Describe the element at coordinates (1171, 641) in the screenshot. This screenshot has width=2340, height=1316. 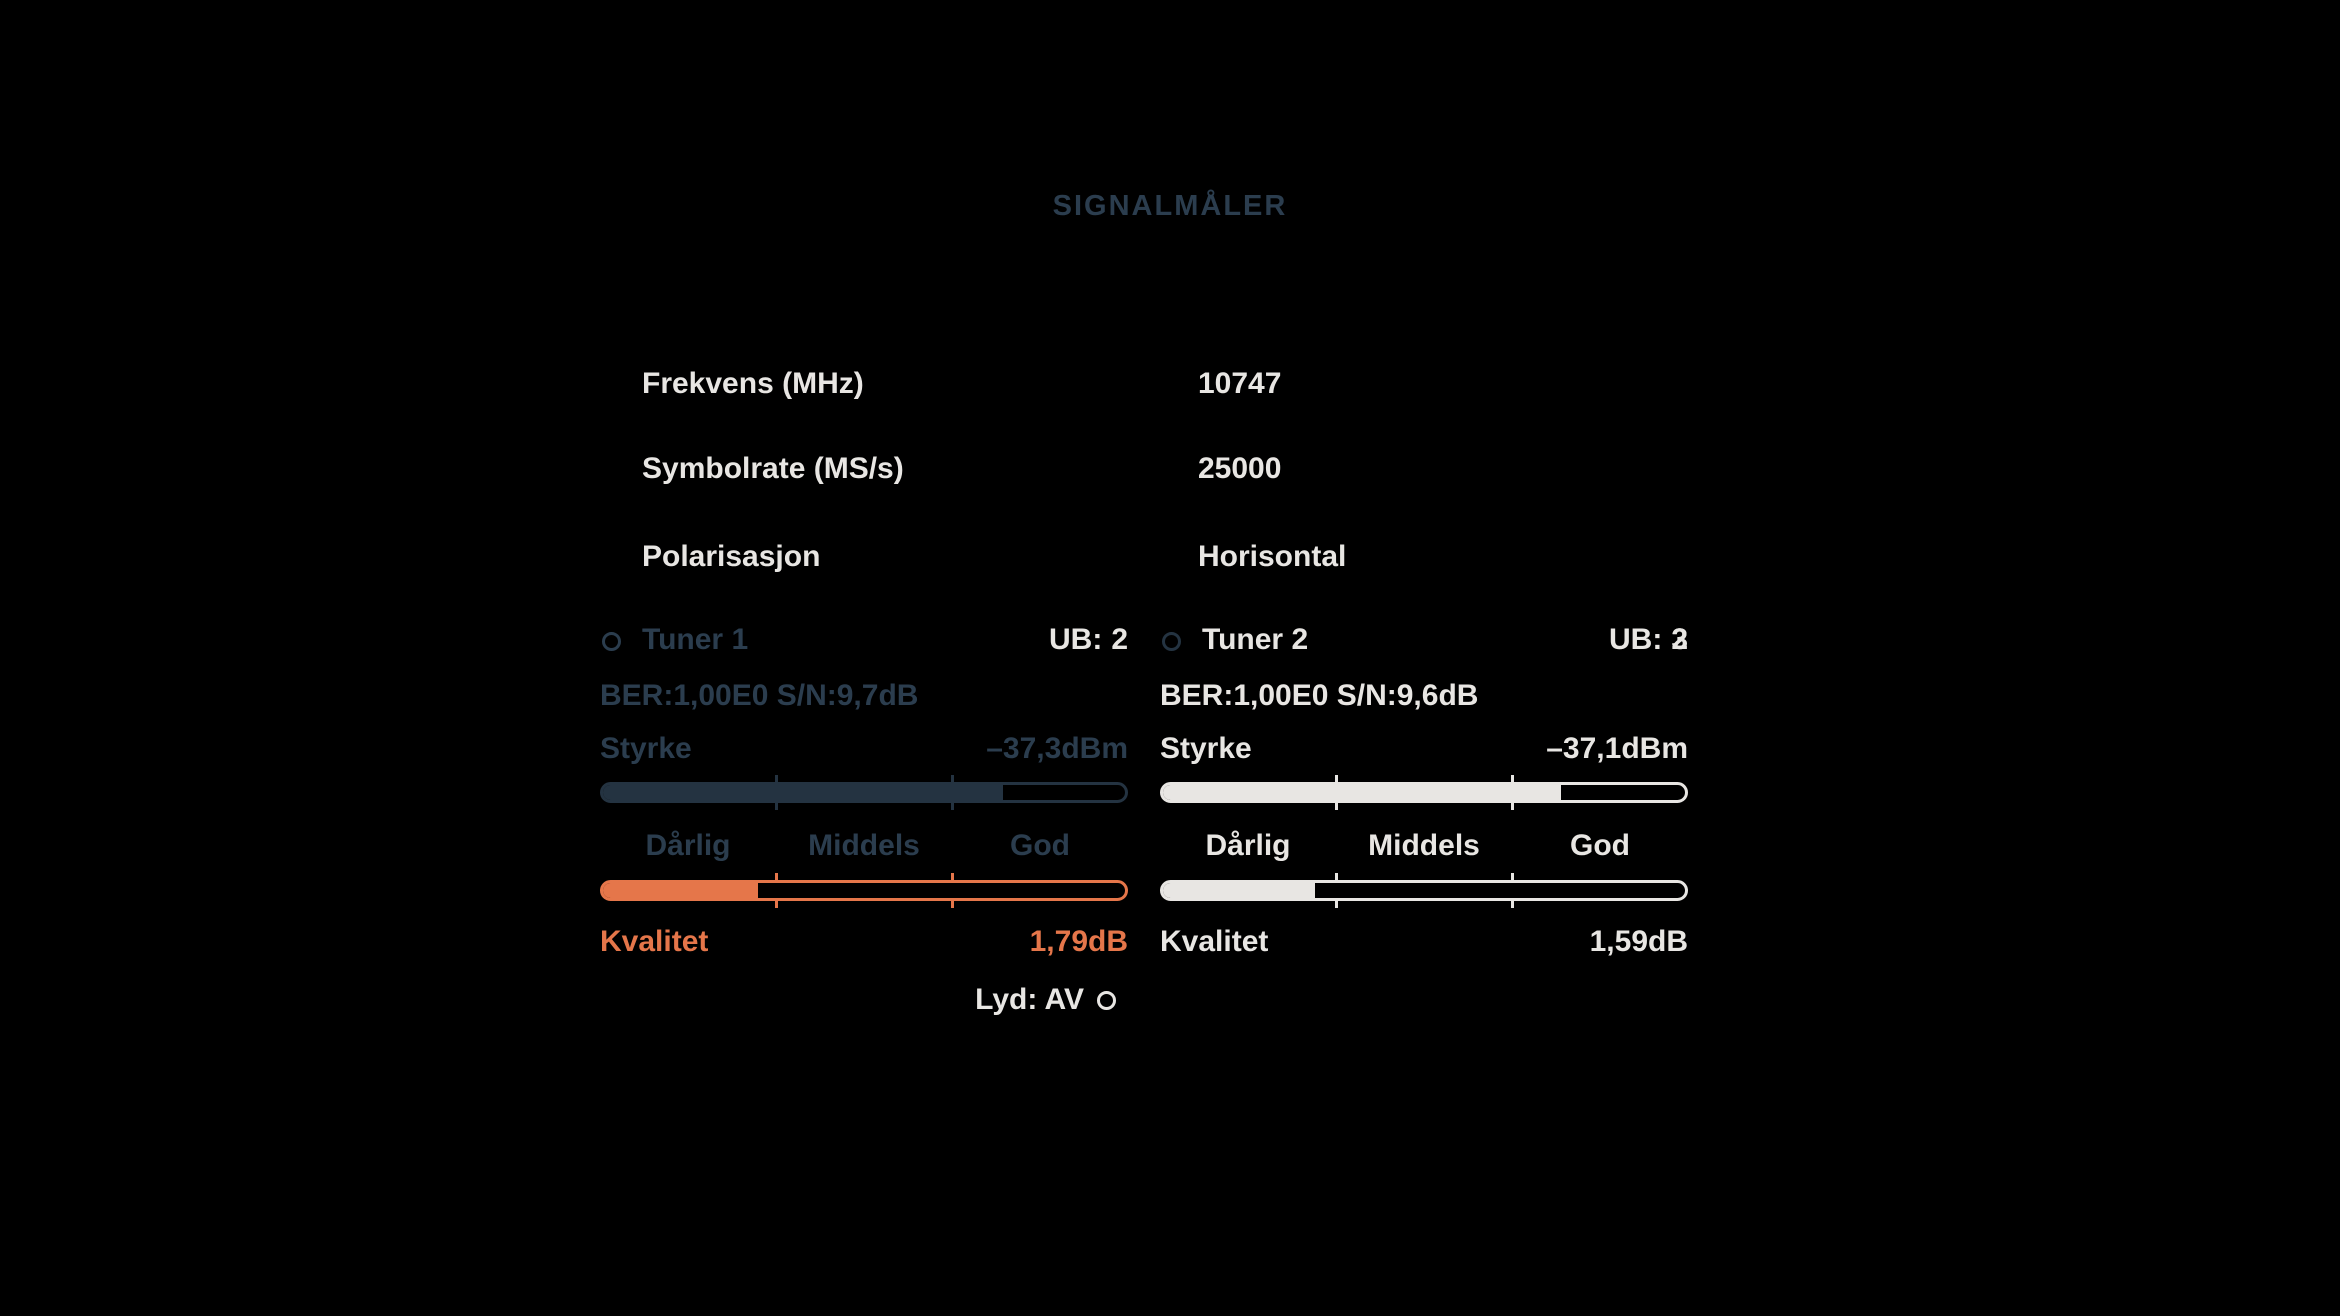
I see `tuner-2-radio-icon` at that location.